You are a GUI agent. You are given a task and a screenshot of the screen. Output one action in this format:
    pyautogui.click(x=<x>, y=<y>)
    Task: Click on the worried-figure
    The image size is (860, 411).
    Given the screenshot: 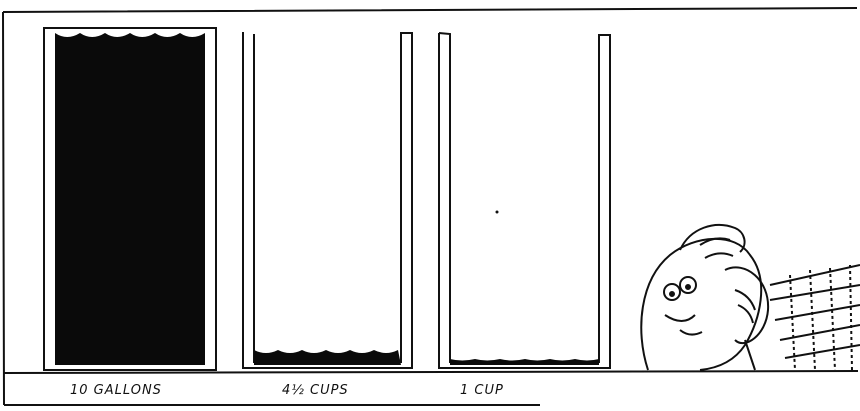 What is the action you would take?
    pyautogui.click(x=750, y=297)
    